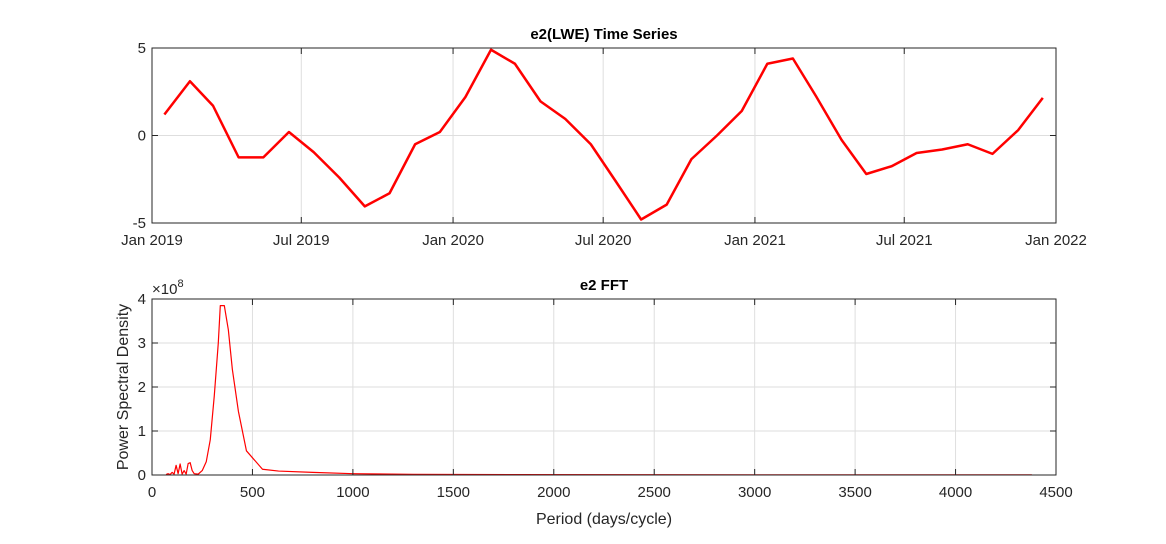 This screenshot has height=544, width=1166. What do you see at coordinates (142, 299) in the screenshot?
I see `fft-y-tick-label: 4` at bounding box center [142, 299].